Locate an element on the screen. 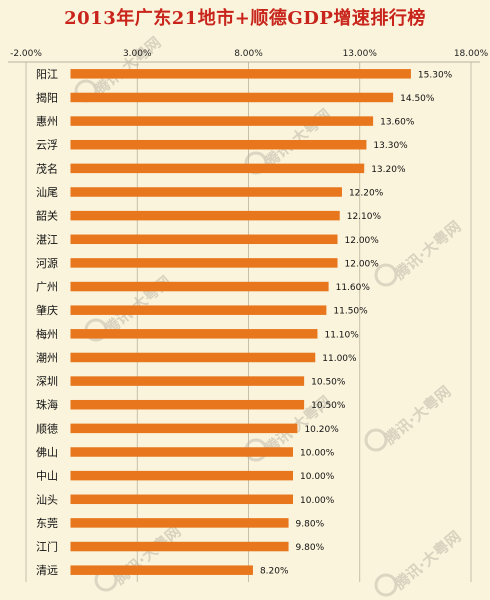 This screenshot has height=600, width=490. data-label: 10.20% is located at coordinates (321, 430).